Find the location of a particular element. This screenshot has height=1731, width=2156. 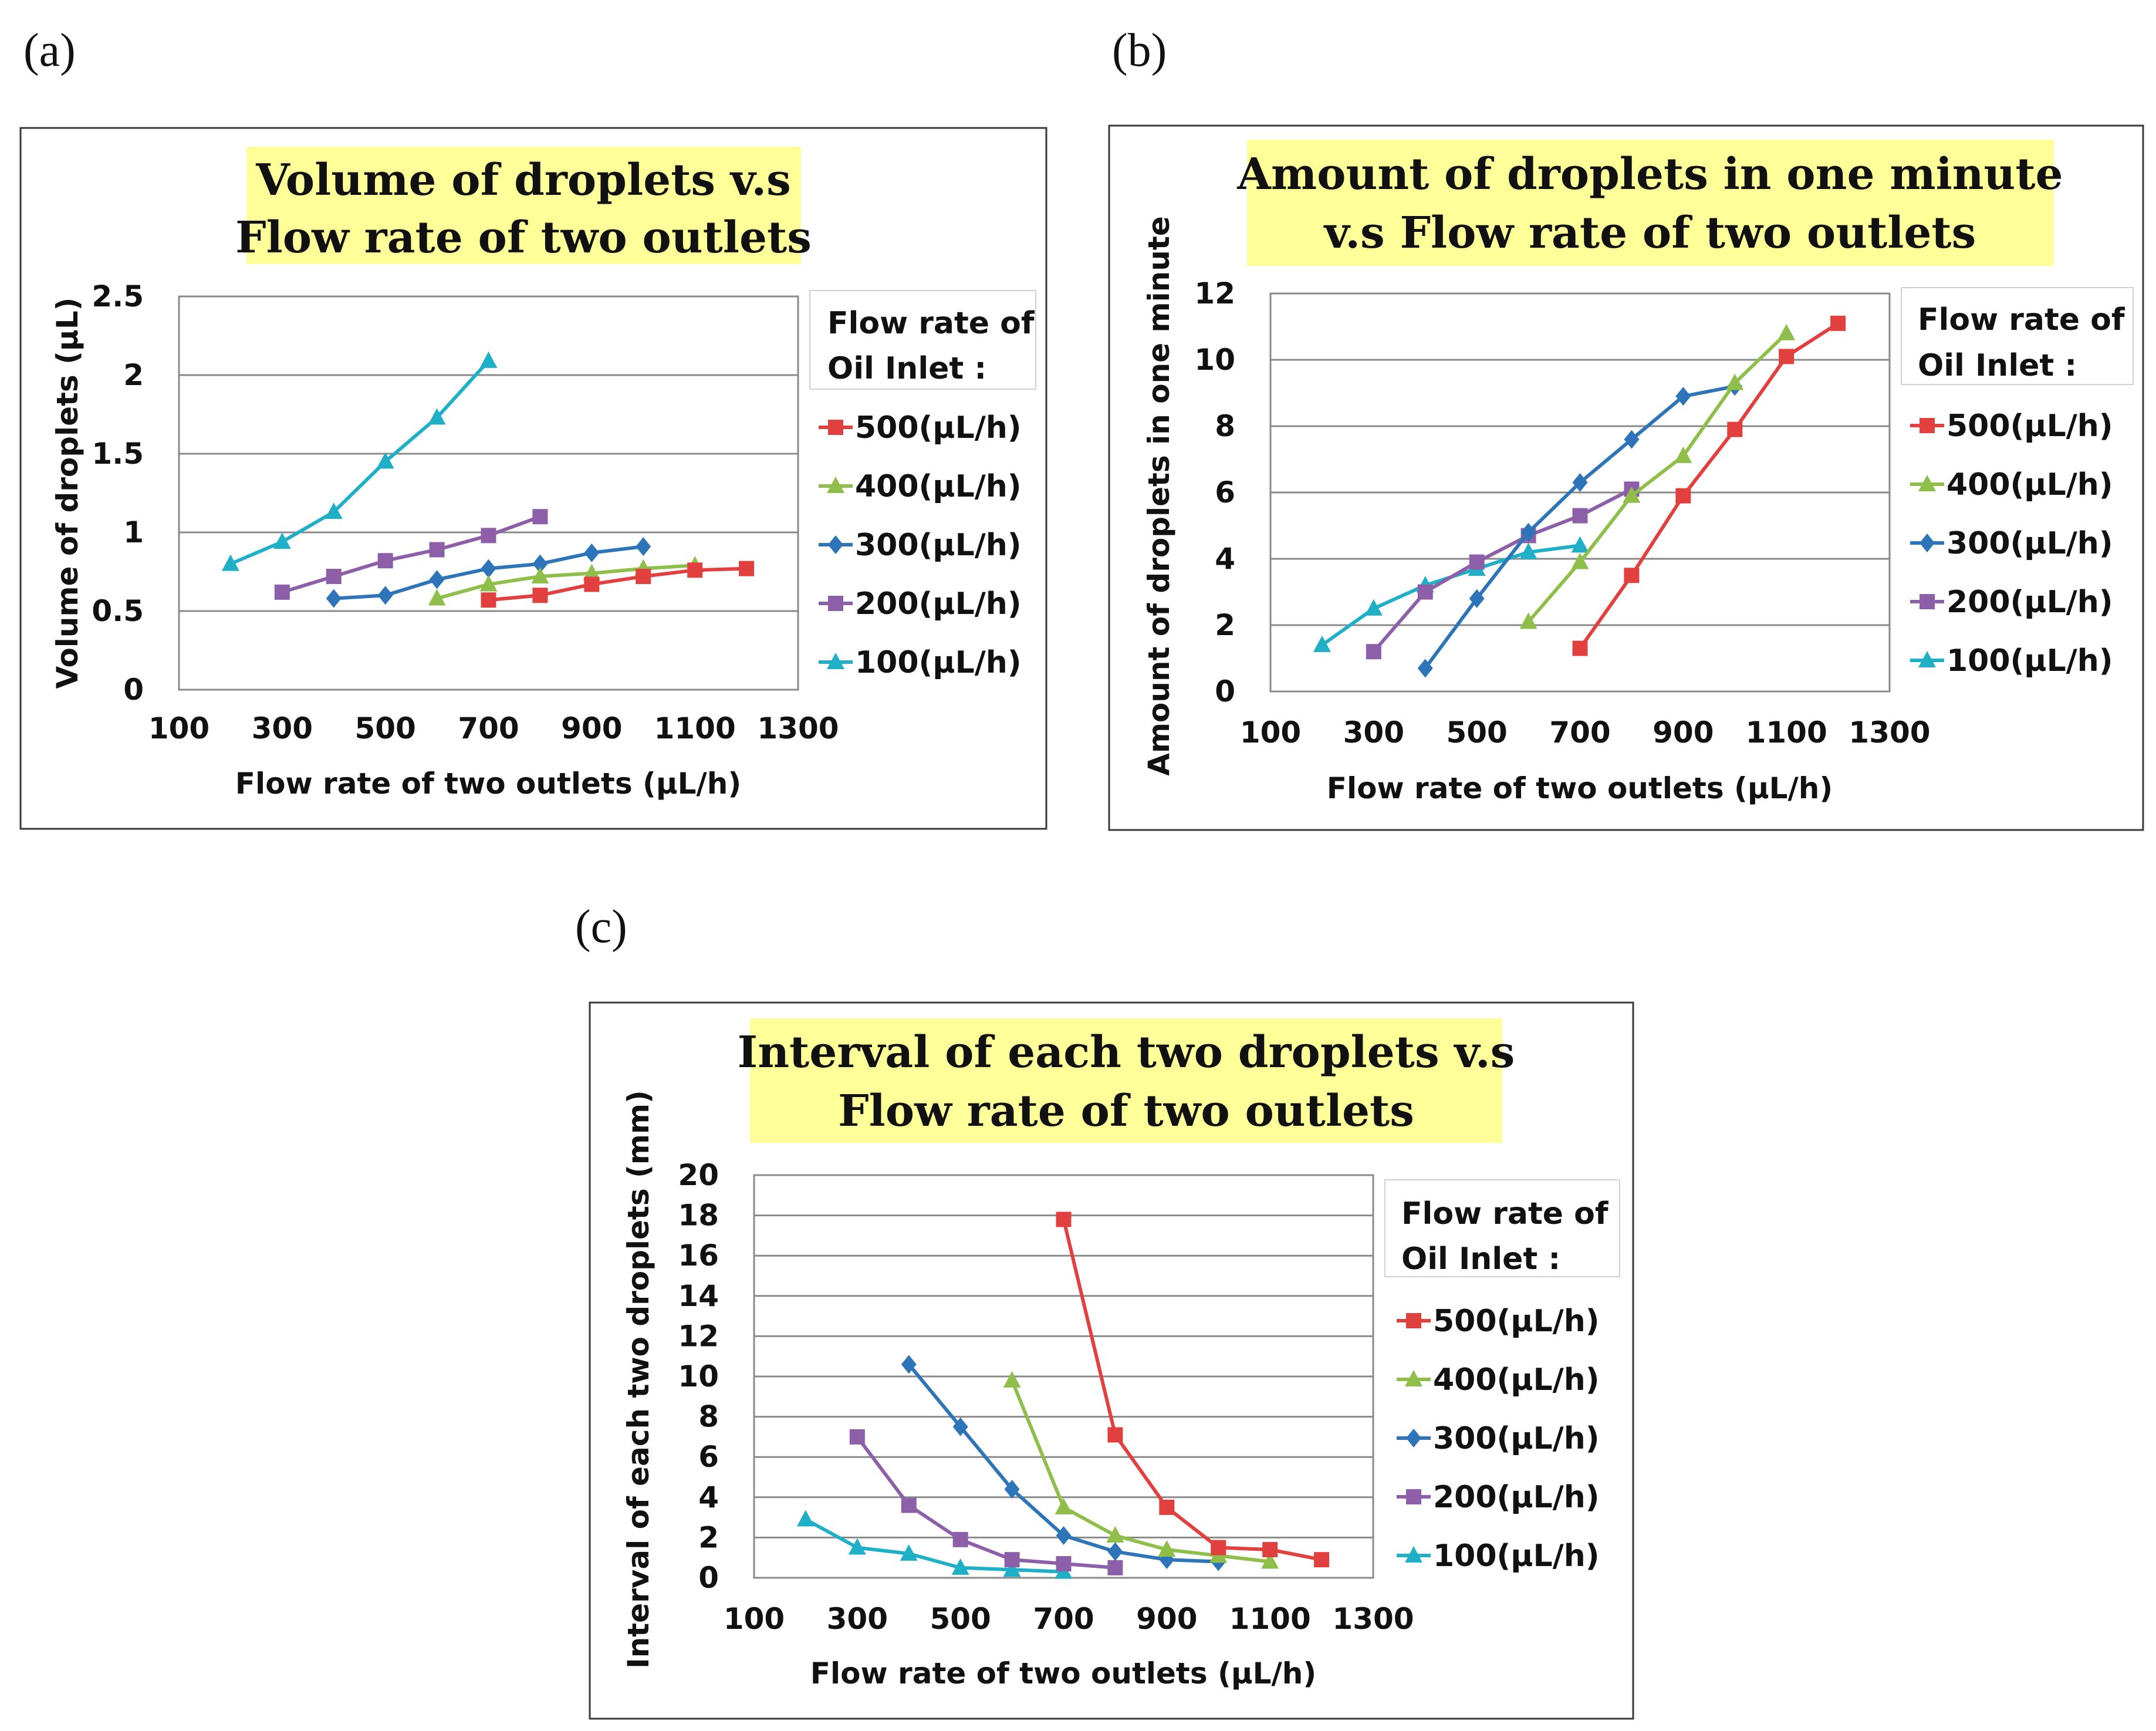

chart-b-legend-item: 100(μL/h) is located at coordinates (2011, 661).